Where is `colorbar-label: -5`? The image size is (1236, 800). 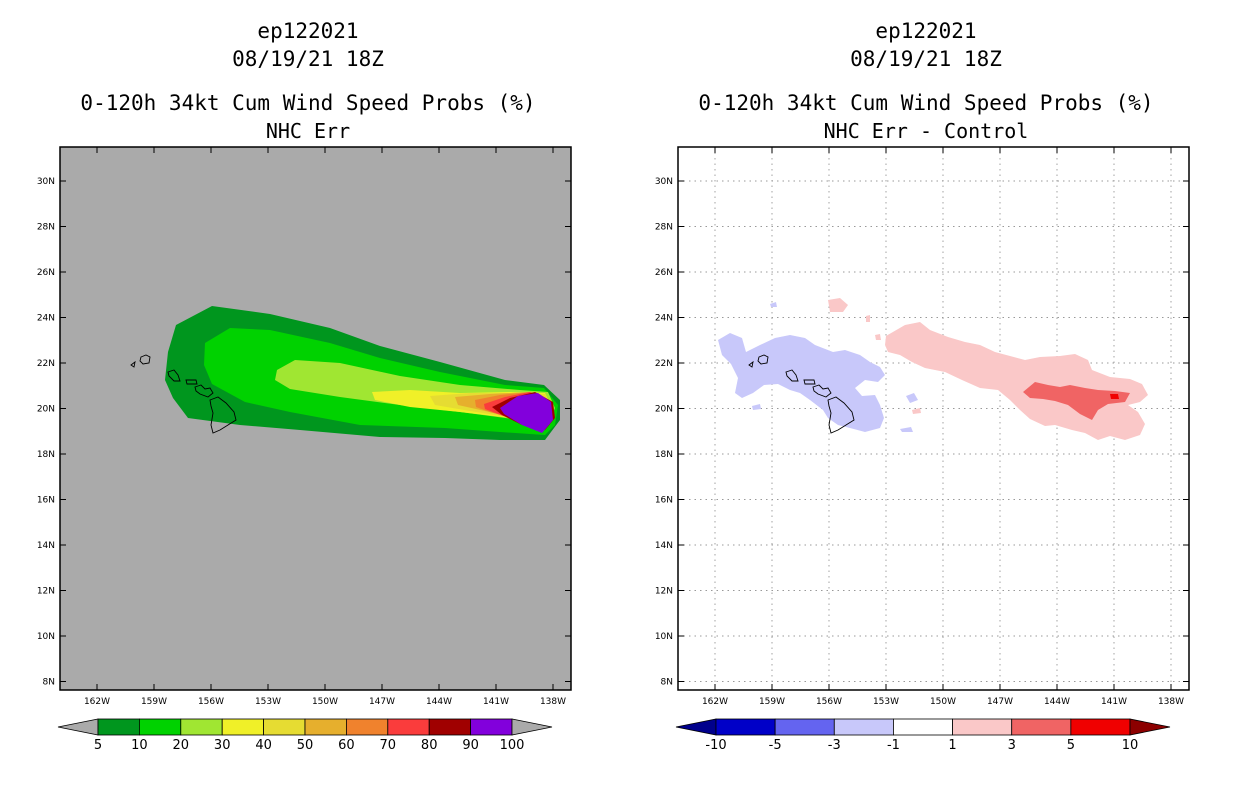 colorbar-label: -5 is located at coordinates (775, 745).